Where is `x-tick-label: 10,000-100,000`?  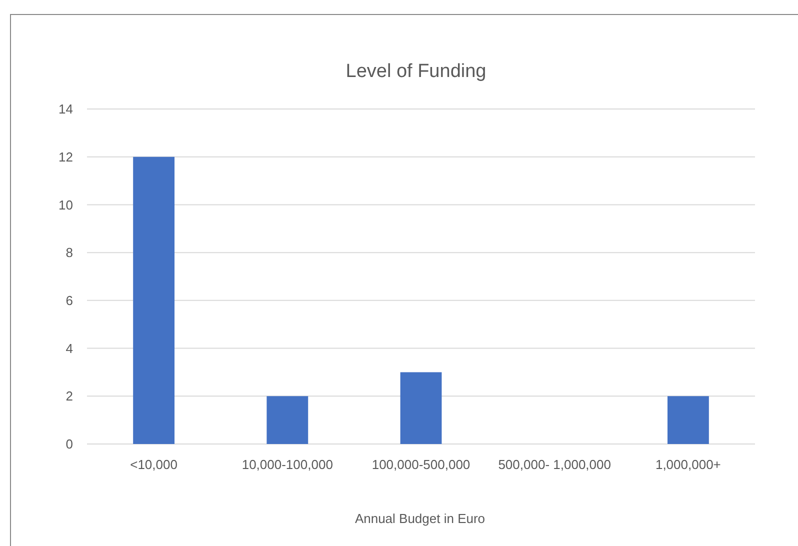 x-tick-label: 10,000-100,000 is located at coordinates (287, 464).